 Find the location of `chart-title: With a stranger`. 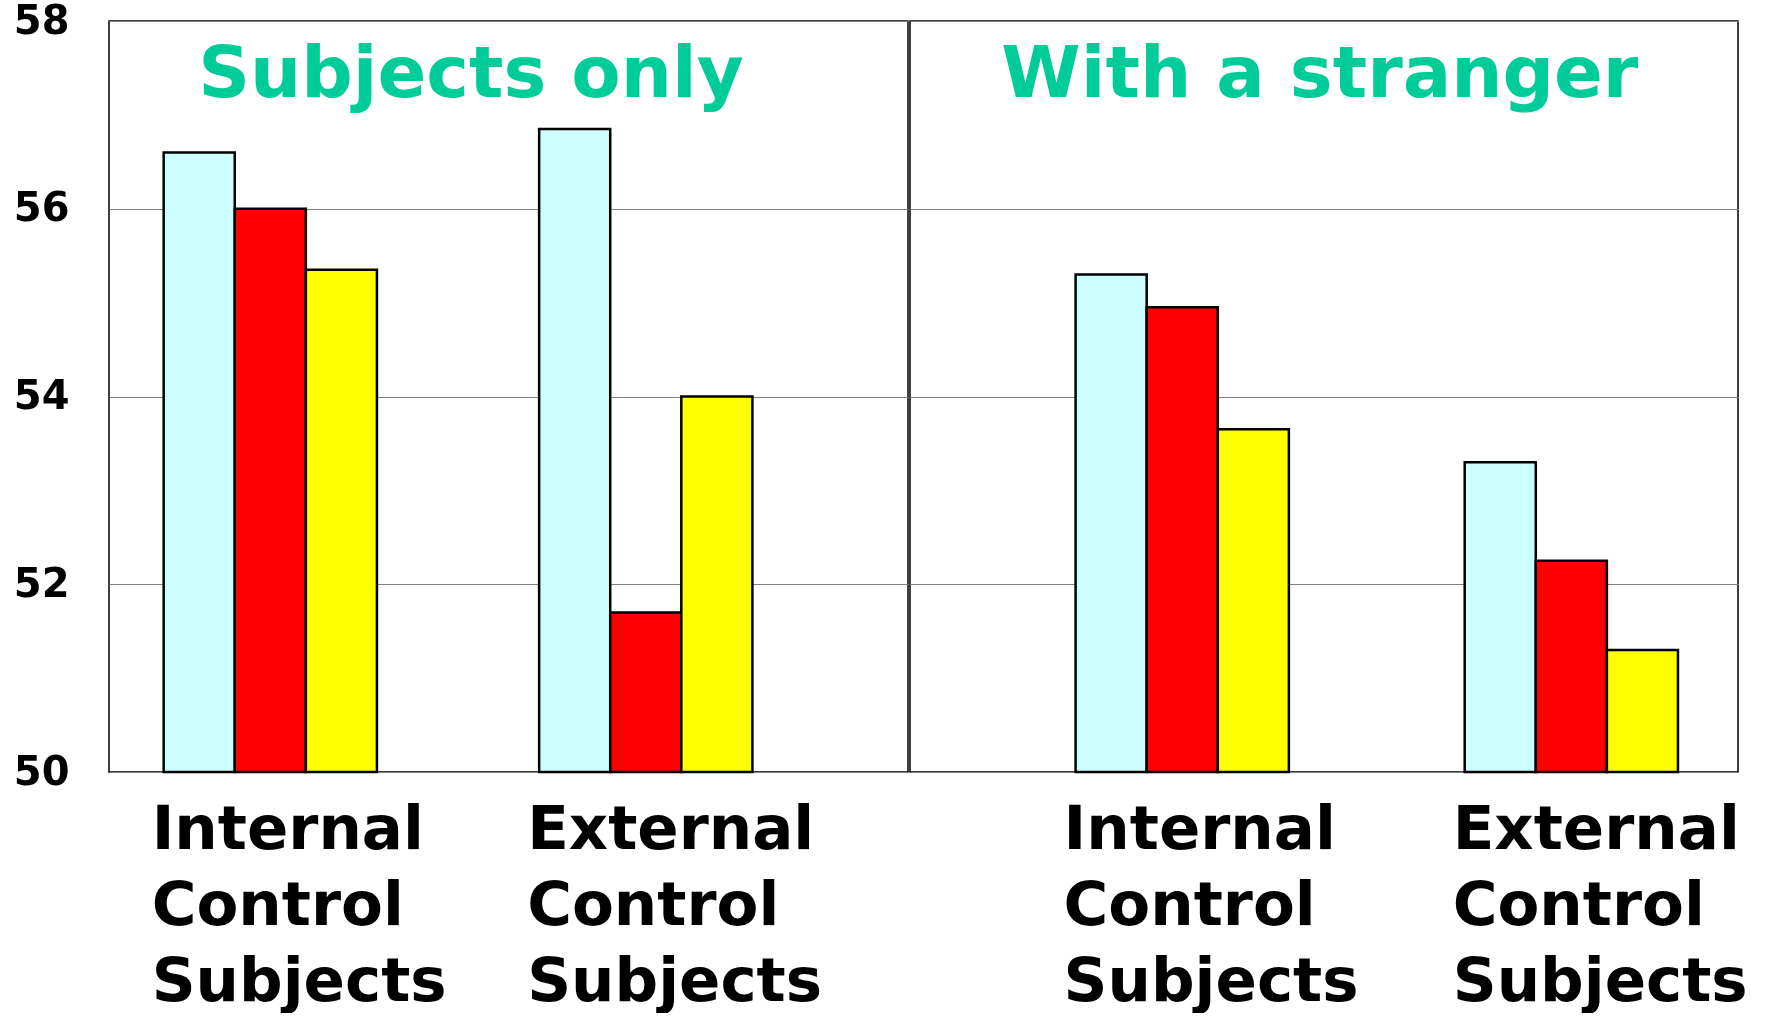

chart-title: With a stranger is located at coordinates (1320, 72).